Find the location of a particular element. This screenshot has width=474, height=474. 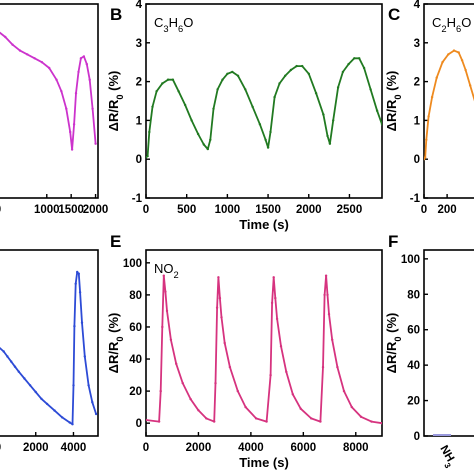

x-tick-label: 200 is located at coordinates (447, 210).